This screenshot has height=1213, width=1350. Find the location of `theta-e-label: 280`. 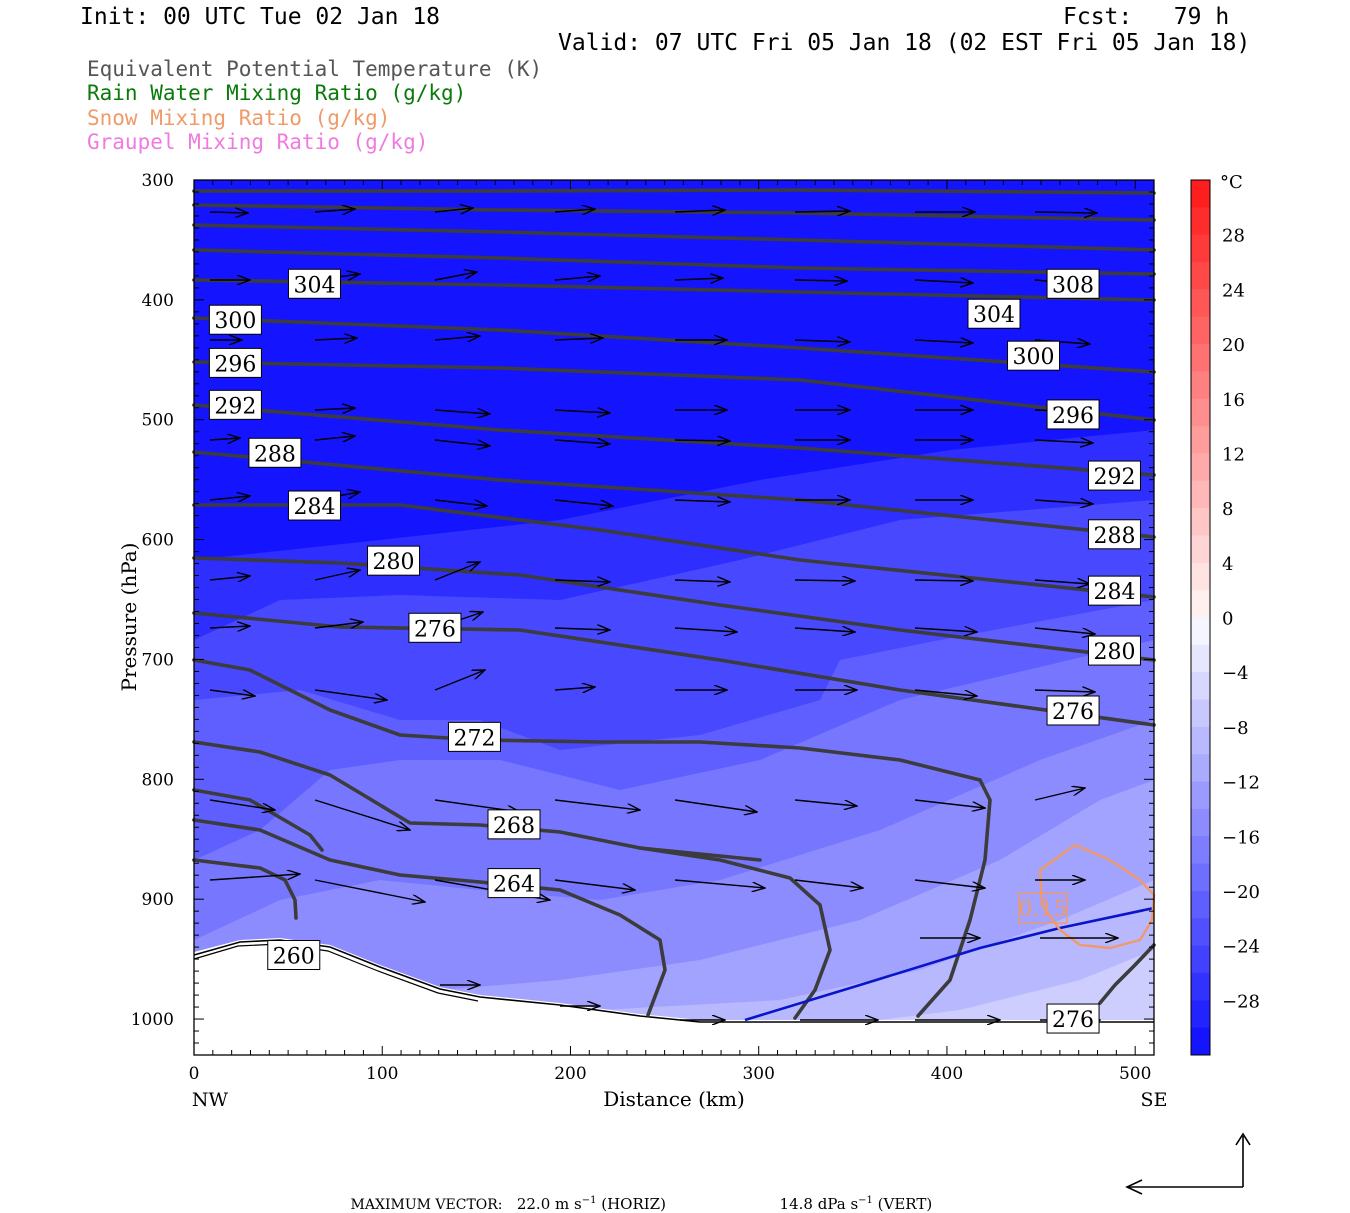

theta-e-label: 280 is located at coordinates (394, 562).